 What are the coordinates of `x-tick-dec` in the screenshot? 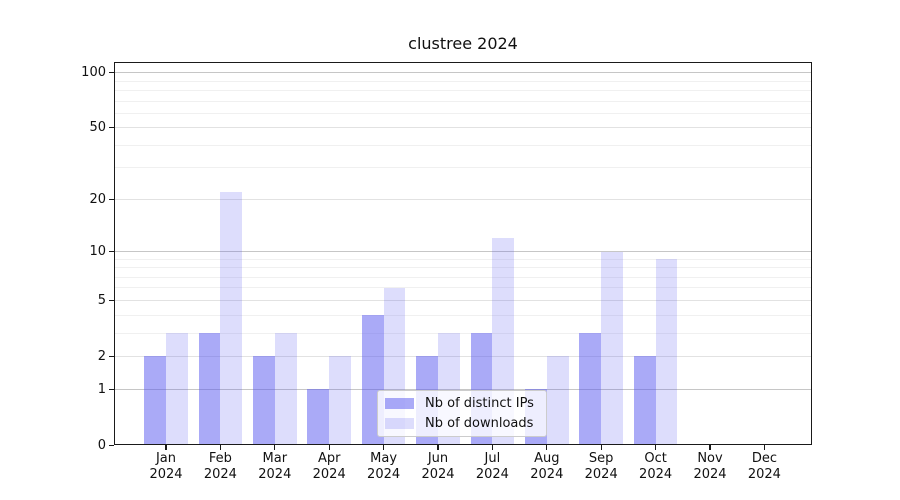 It's located at (764, 447).